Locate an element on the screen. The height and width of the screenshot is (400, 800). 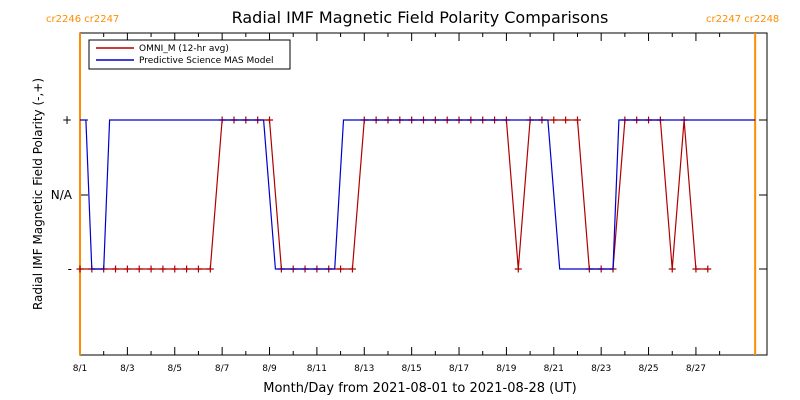
legend-box is located at coordinates (189, 54).